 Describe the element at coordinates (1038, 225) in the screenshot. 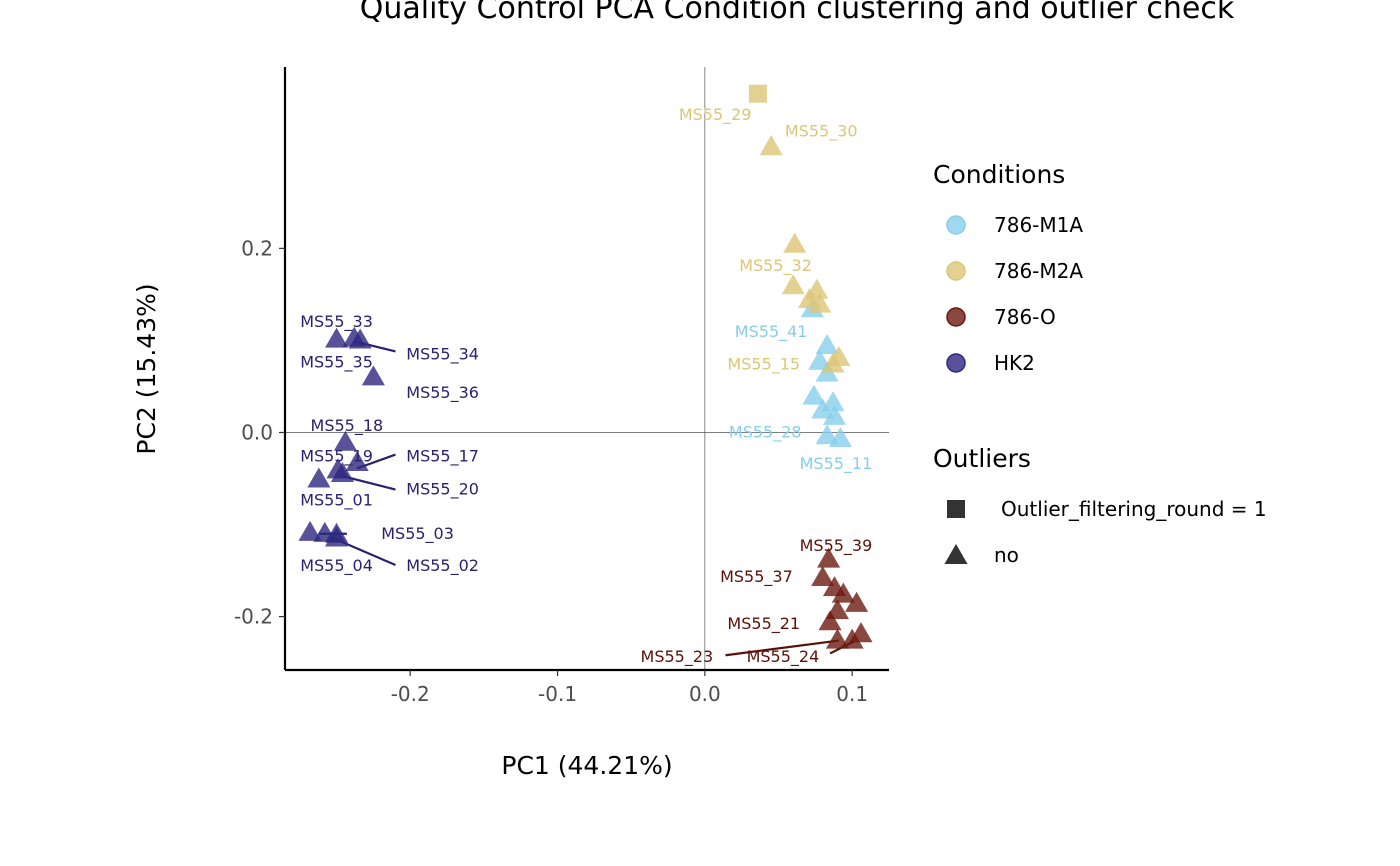

I see `legend-label: 786-M1A` at that location.